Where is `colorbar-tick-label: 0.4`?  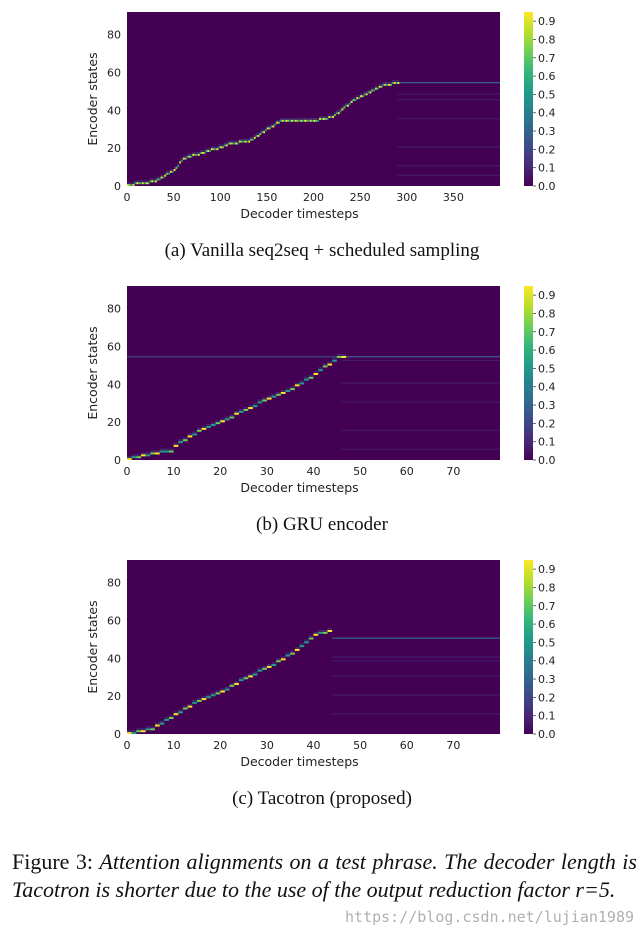 colorbar-tick-label: 0.4 is located at coordinates (547, 387).